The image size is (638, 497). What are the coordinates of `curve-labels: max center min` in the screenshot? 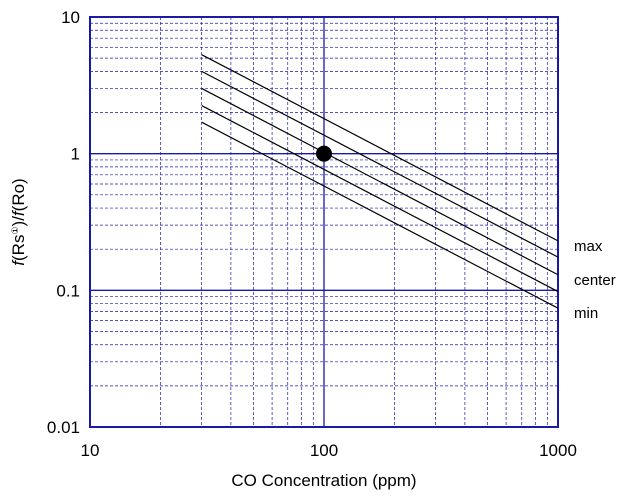 It's located at (595, 280).